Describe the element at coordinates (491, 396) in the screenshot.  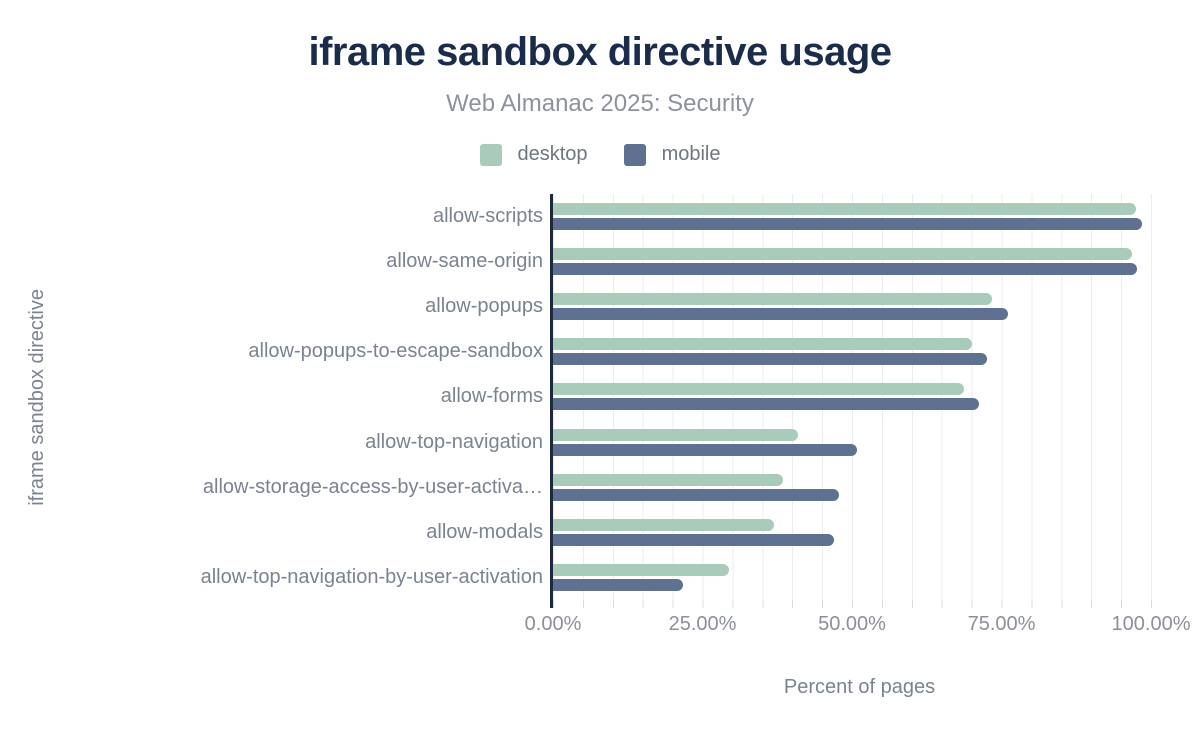
I see `category-label: allow-forms` at that location.